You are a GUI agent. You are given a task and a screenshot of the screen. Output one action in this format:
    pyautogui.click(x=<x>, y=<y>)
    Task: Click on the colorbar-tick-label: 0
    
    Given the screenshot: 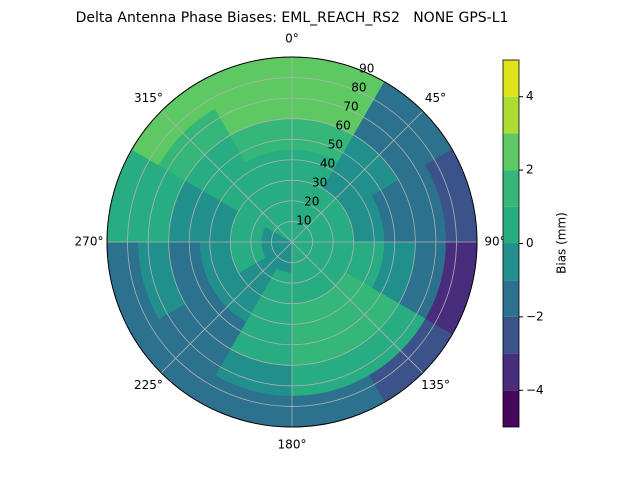 What is the action you would take?
    pyautogui.click(x=530, y=243)
    